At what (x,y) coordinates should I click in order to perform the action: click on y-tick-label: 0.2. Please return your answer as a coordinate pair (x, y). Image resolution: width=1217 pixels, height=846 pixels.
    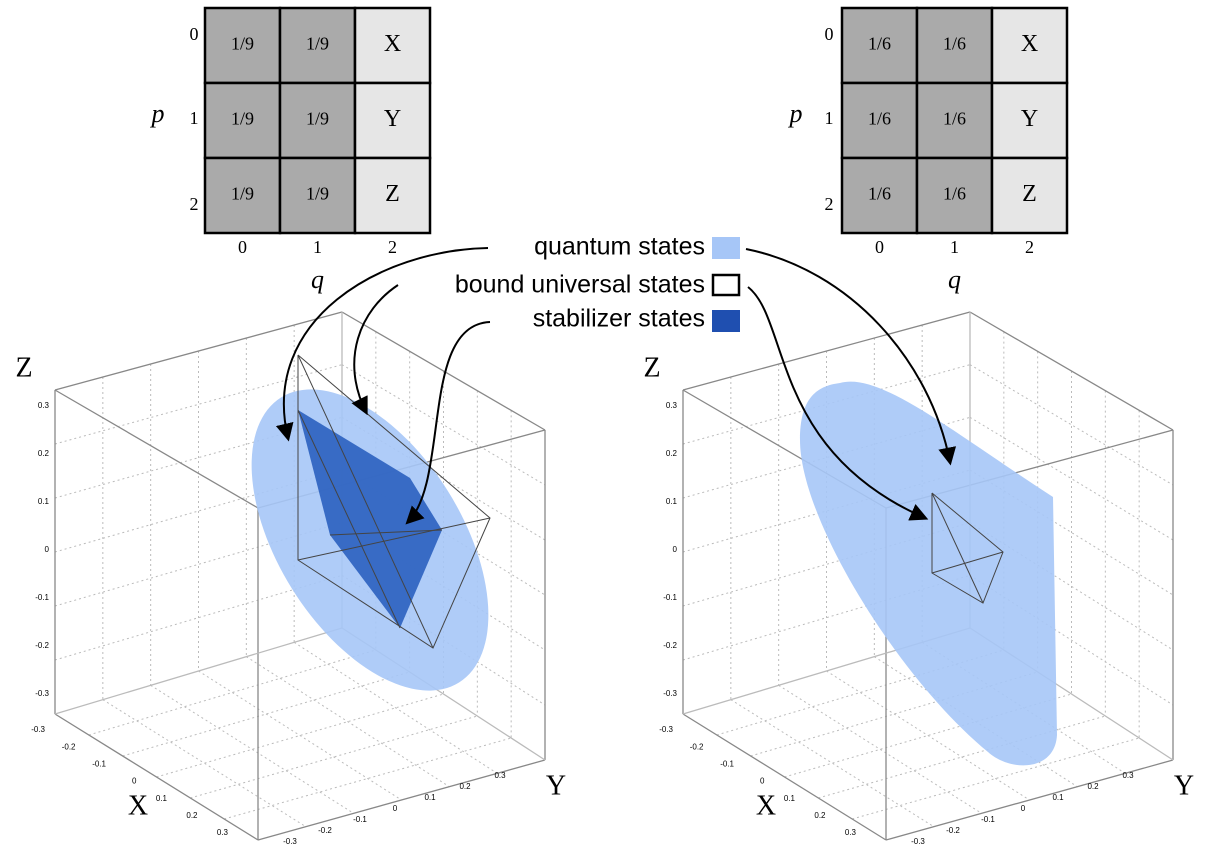
    Looking at the image, I should click on (1093, 786).